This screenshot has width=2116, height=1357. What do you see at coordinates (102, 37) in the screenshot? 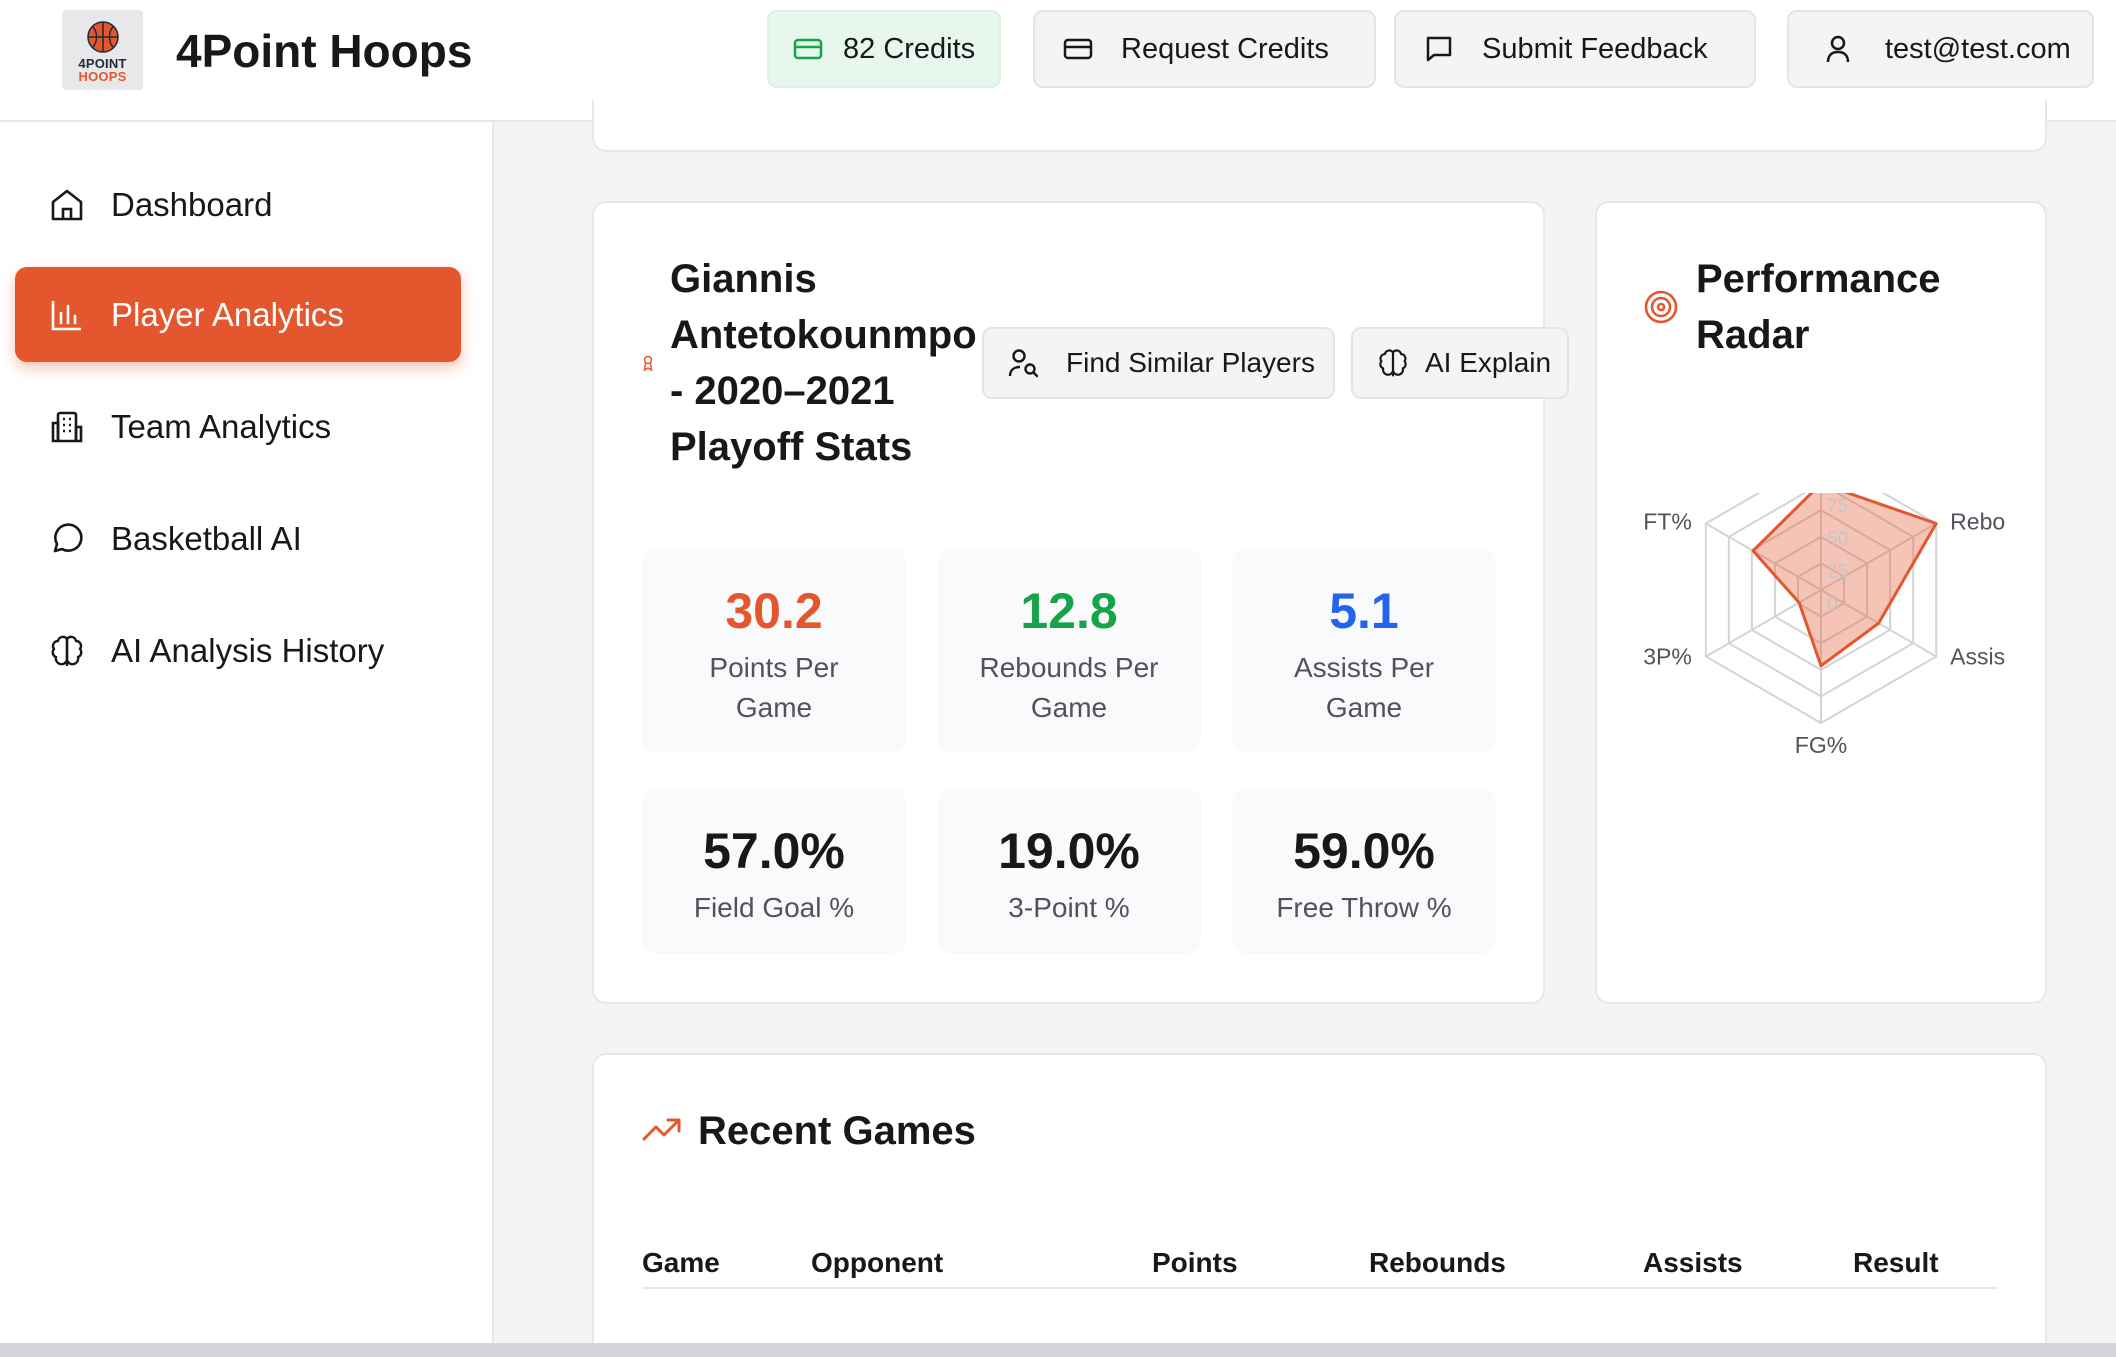
I see `basketball-icon` at bounding box center [102, 37].